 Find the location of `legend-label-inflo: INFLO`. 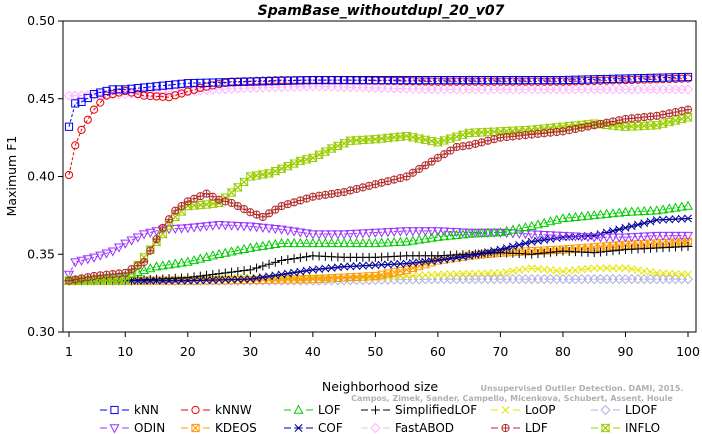

legend-label-inflo: INFLO is located at coordinates (642, 427).